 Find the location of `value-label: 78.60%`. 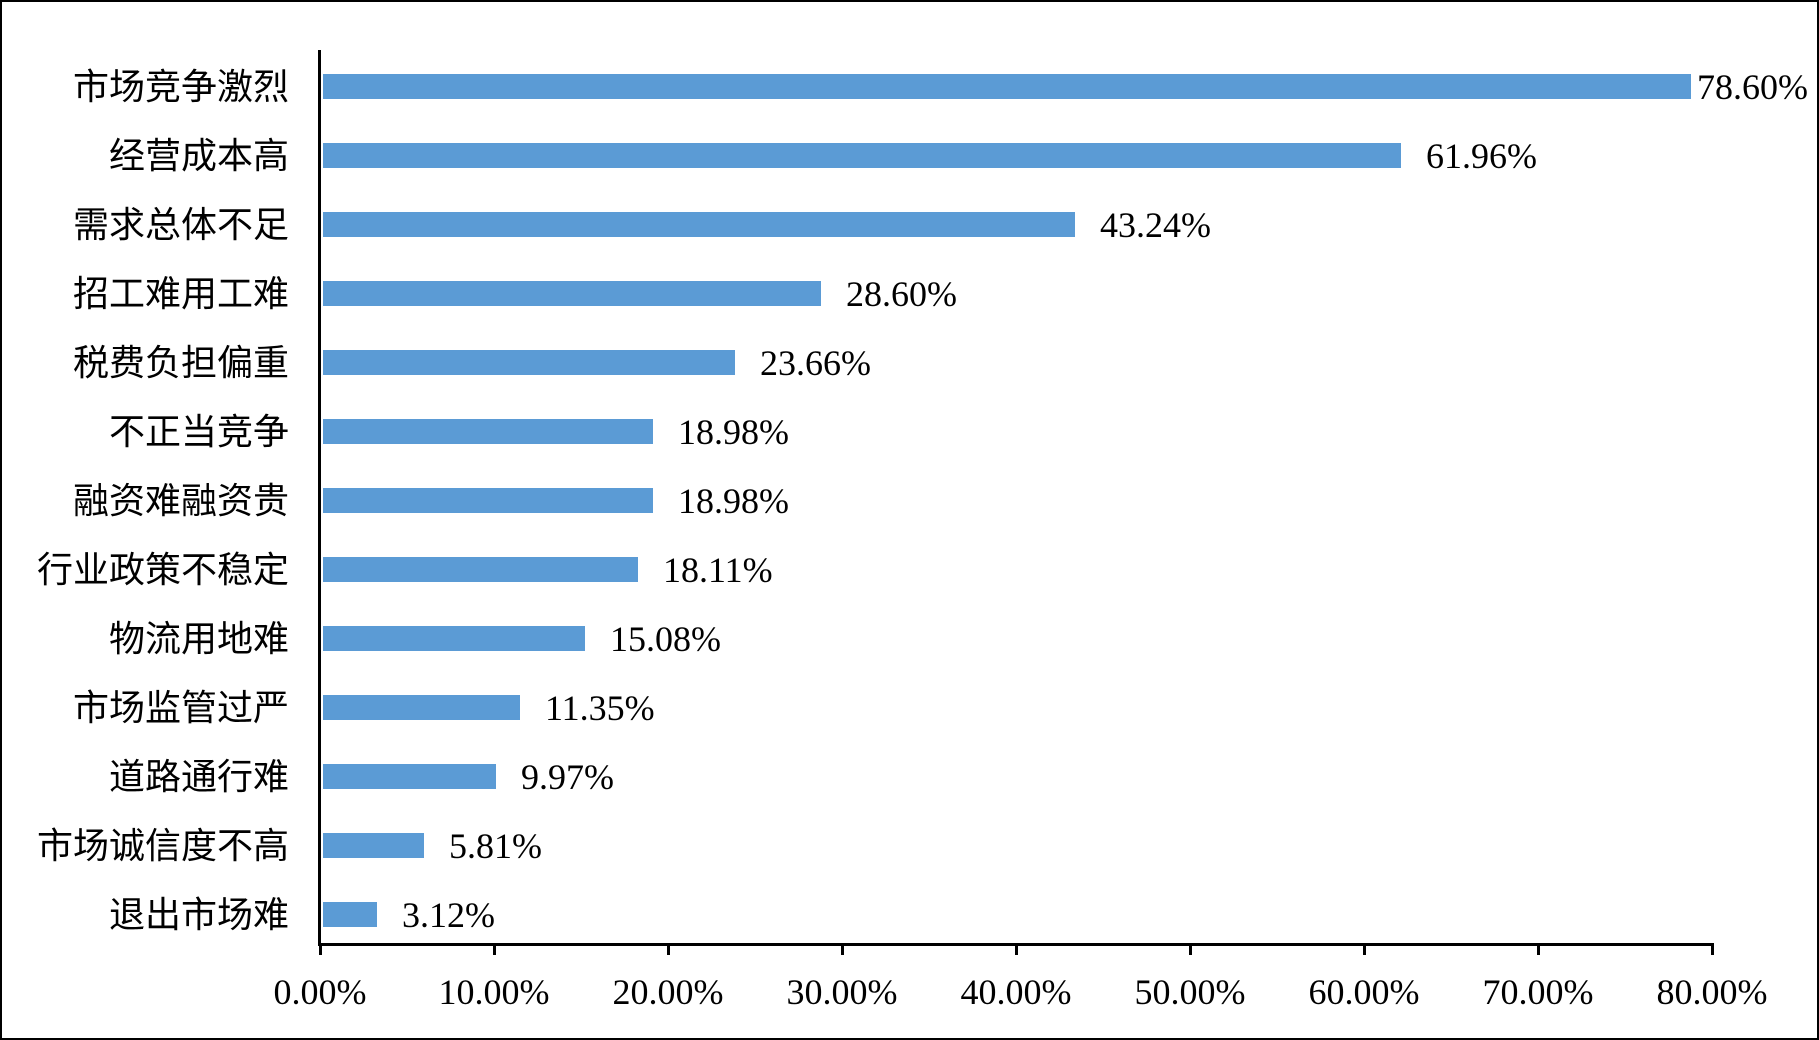

value-label: 78.60% is located at coordinates (1752, 87).